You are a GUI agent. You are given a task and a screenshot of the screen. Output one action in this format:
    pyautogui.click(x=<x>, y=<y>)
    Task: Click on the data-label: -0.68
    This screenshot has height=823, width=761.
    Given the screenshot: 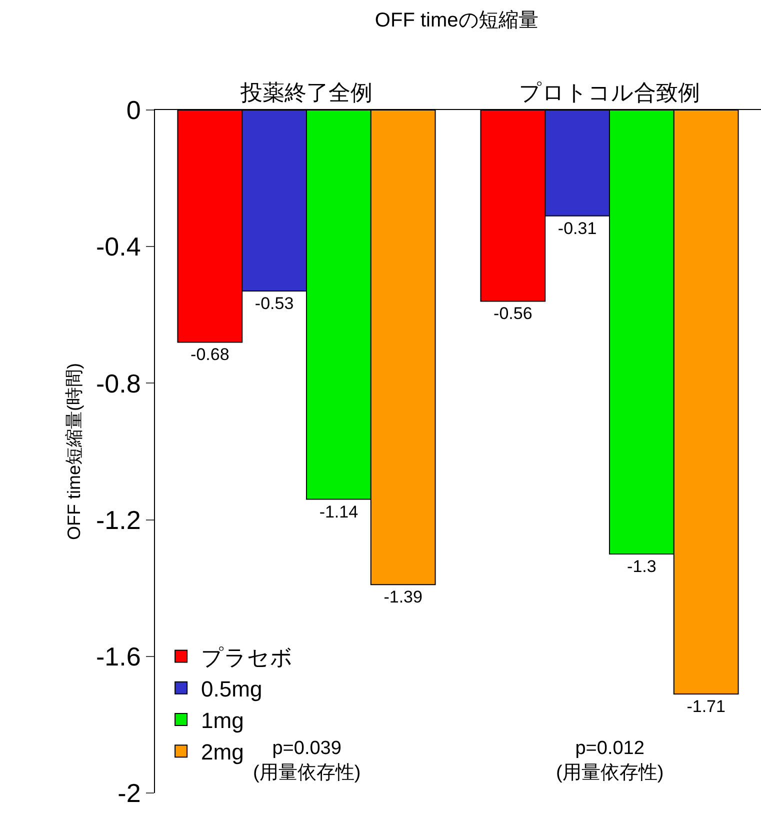 What is the action you would take?
    pyautogui.click(x=210, y=354)
    